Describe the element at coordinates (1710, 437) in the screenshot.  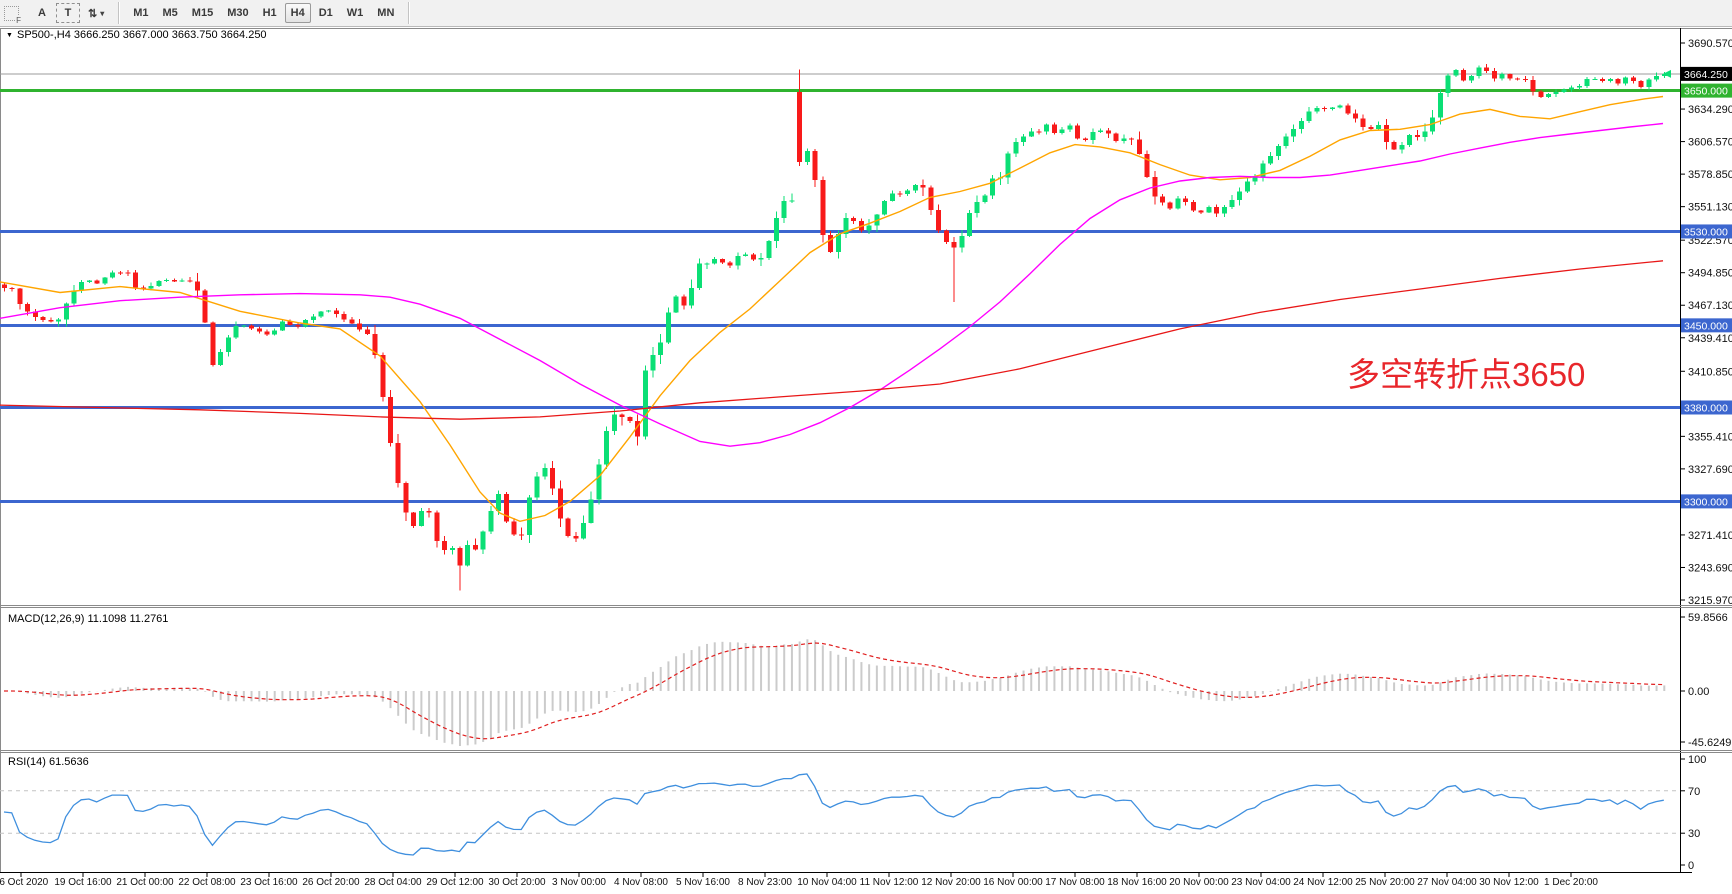
I see `svg-text: 3355.410` at that location.